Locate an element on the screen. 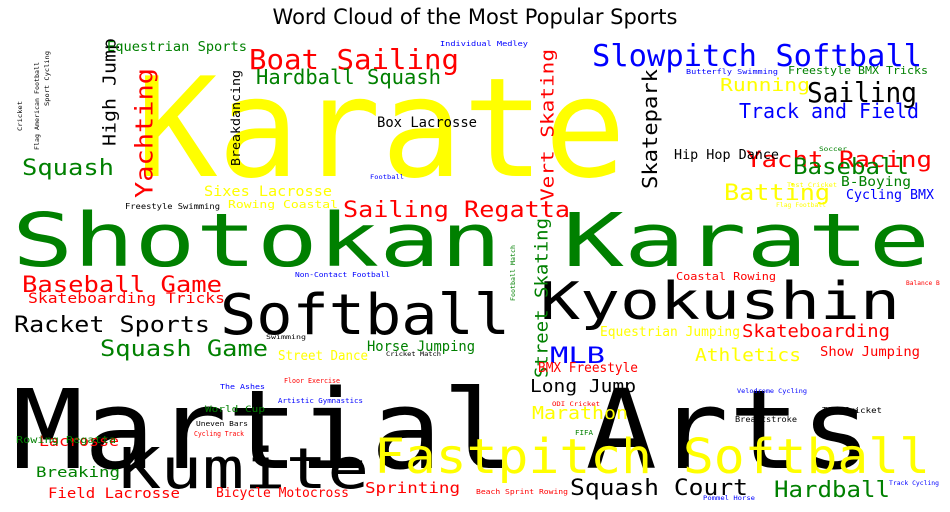 Image resolution: width=950 pixels, height=512 pixels. word-football-match: Football Match is located at coordinates (513, 273).